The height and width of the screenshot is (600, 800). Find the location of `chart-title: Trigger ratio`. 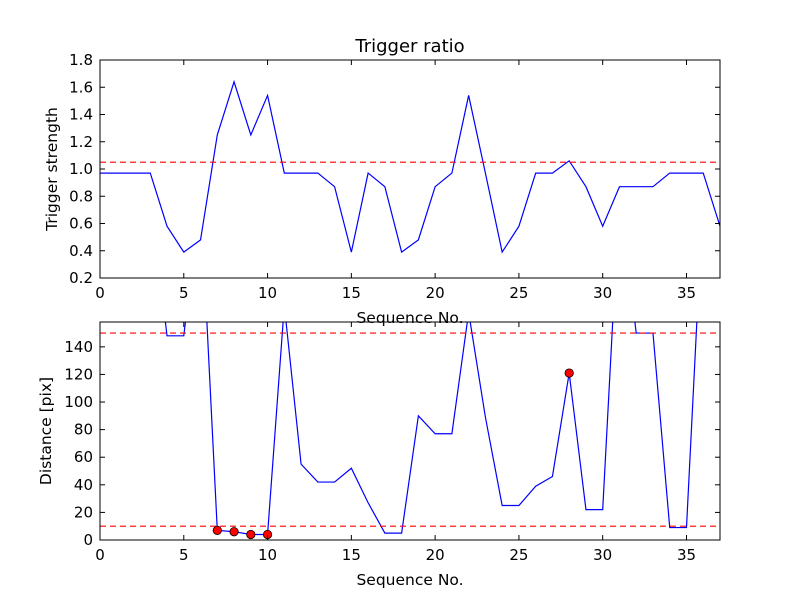

chart-title: Trigger ratio is located at coordinates (409, 46).